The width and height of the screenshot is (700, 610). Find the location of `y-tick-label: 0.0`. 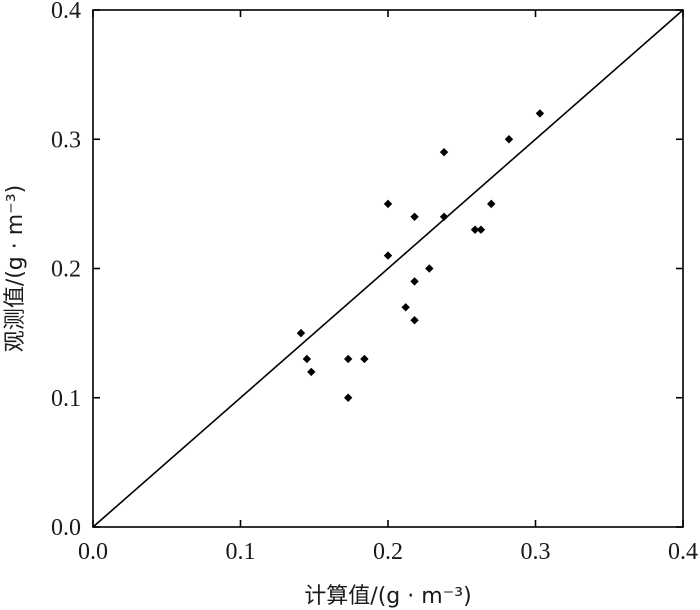

y-tick-label: 0.0 is located at coordinates (66, 528).